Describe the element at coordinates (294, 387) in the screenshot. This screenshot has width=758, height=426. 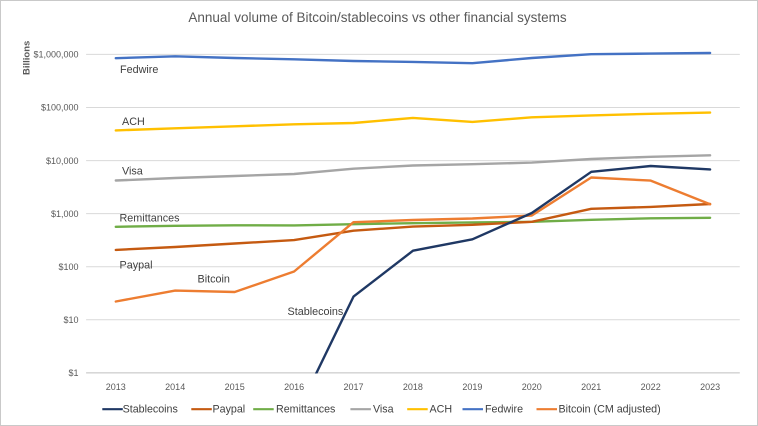
I see `svg-text: 2016` at that location.